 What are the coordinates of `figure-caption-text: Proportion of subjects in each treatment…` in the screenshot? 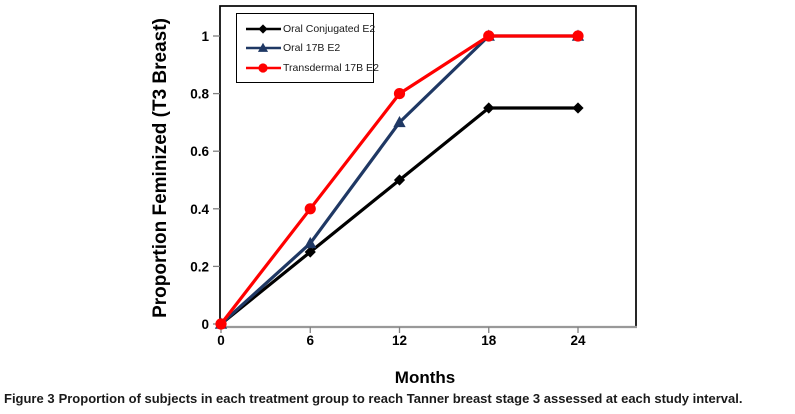 It's located at (400, 398).